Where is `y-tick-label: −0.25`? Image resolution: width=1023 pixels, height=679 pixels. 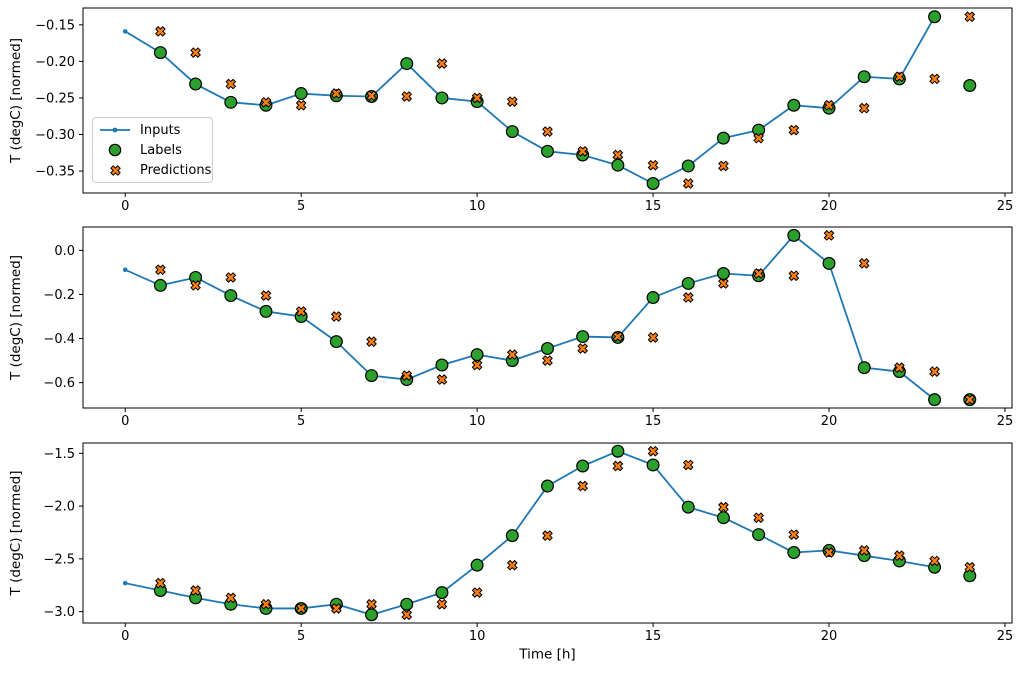
y-tick-label: −0.25 is located at coordinates (55, 98).